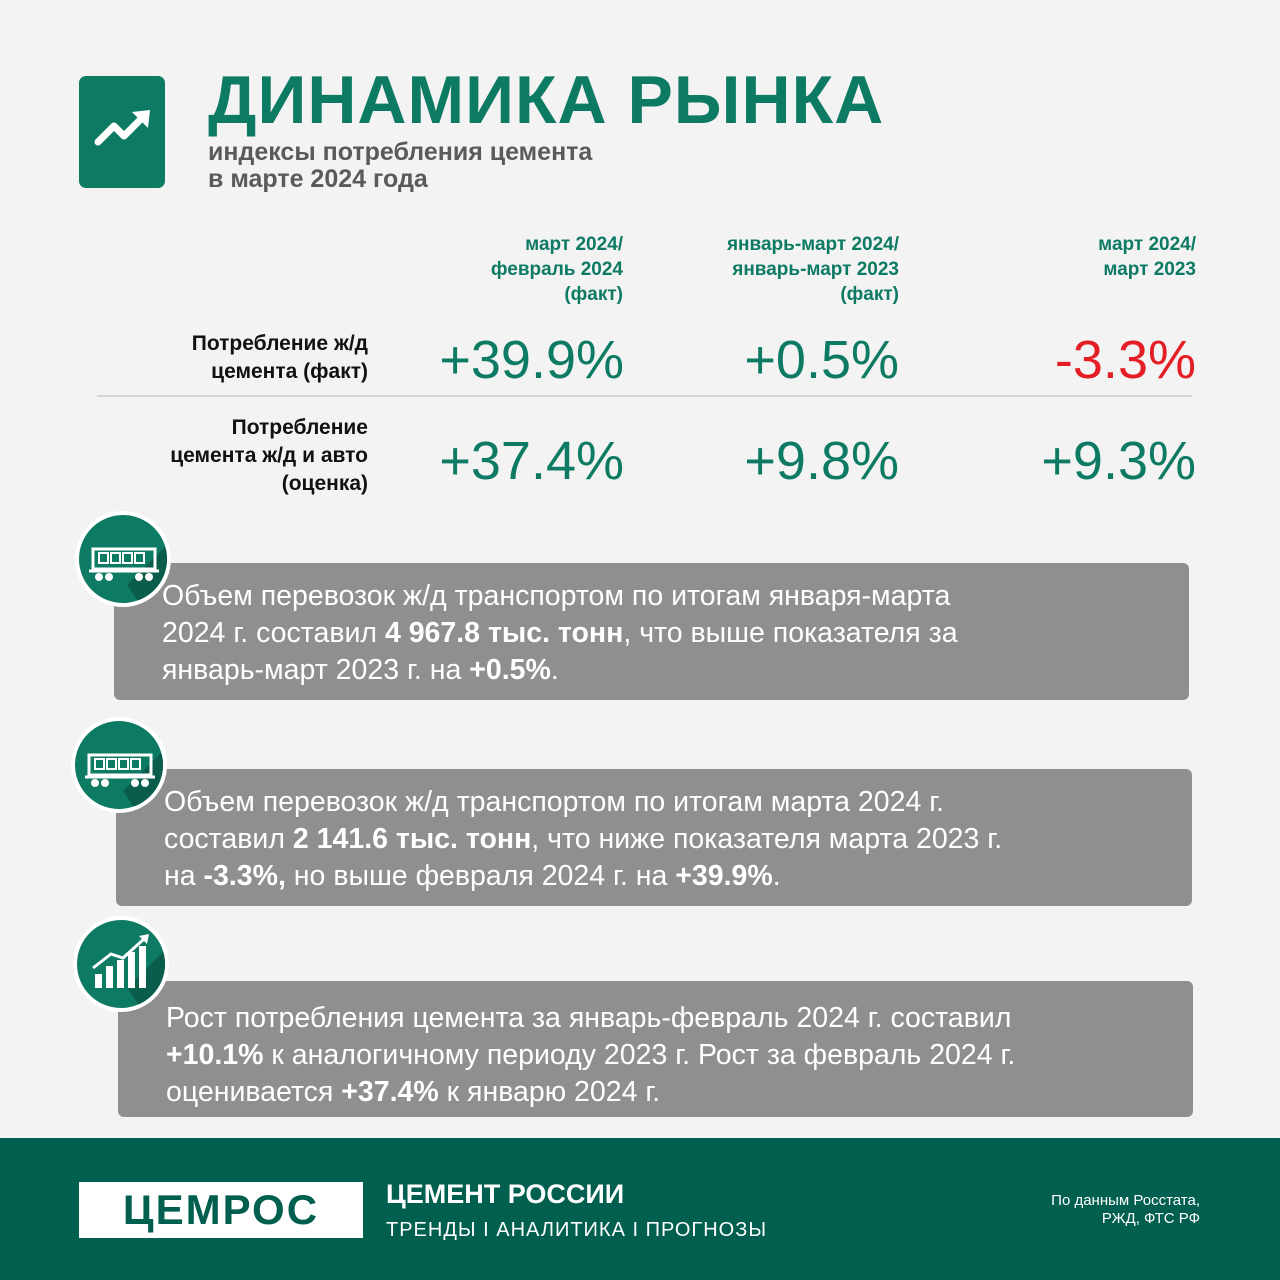  What do you see at coordinates (821, 461) in the screenshot?
I see `value-total-jan-mar: +9.8%` at bounding box center [821, 461].